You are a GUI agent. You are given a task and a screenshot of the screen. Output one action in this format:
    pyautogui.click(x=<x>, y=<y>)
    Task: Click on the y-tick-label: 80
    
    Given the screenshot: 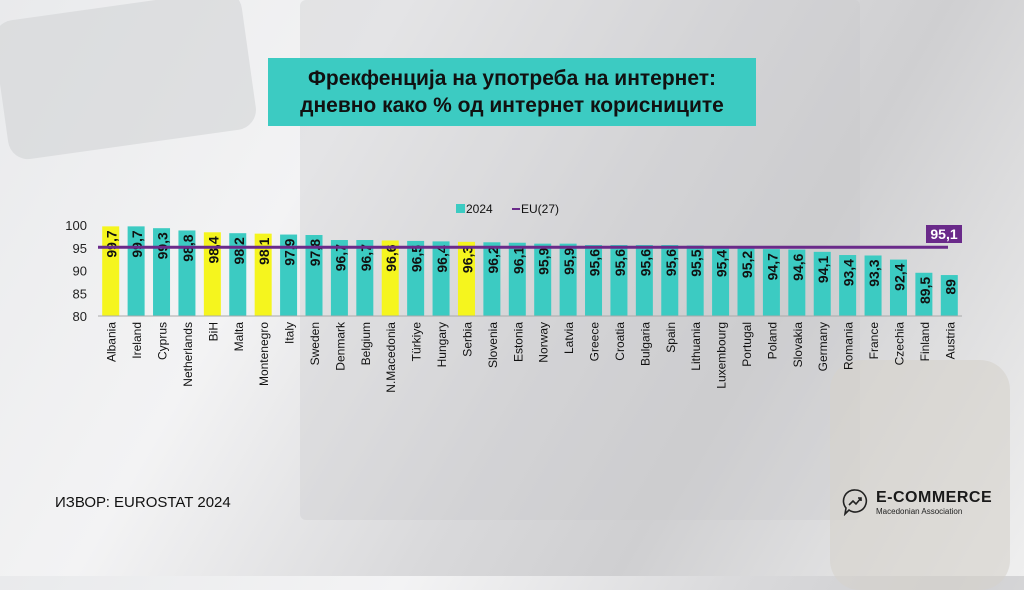 What is the action you would take?
    pyautogui.click(x=80, y=316)
    